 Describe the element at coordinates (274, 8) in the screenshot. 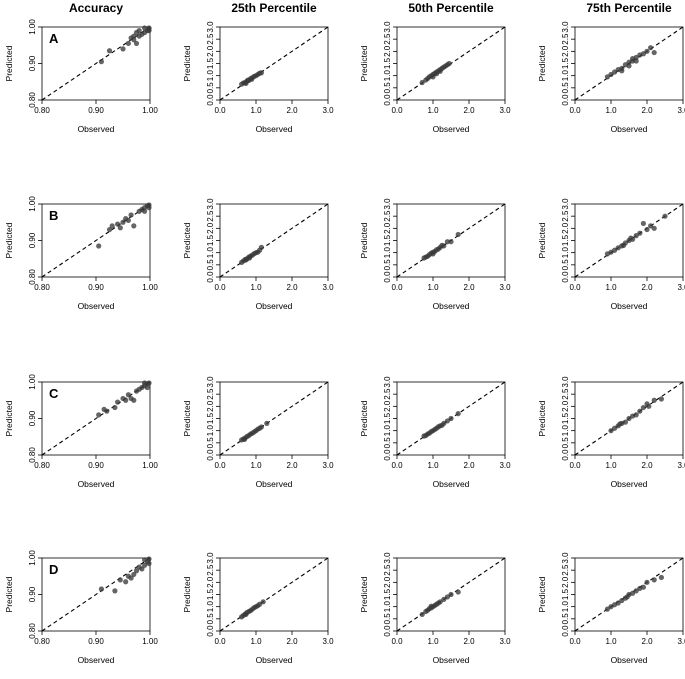

I see `column-title: 25th Percentile` at that location.